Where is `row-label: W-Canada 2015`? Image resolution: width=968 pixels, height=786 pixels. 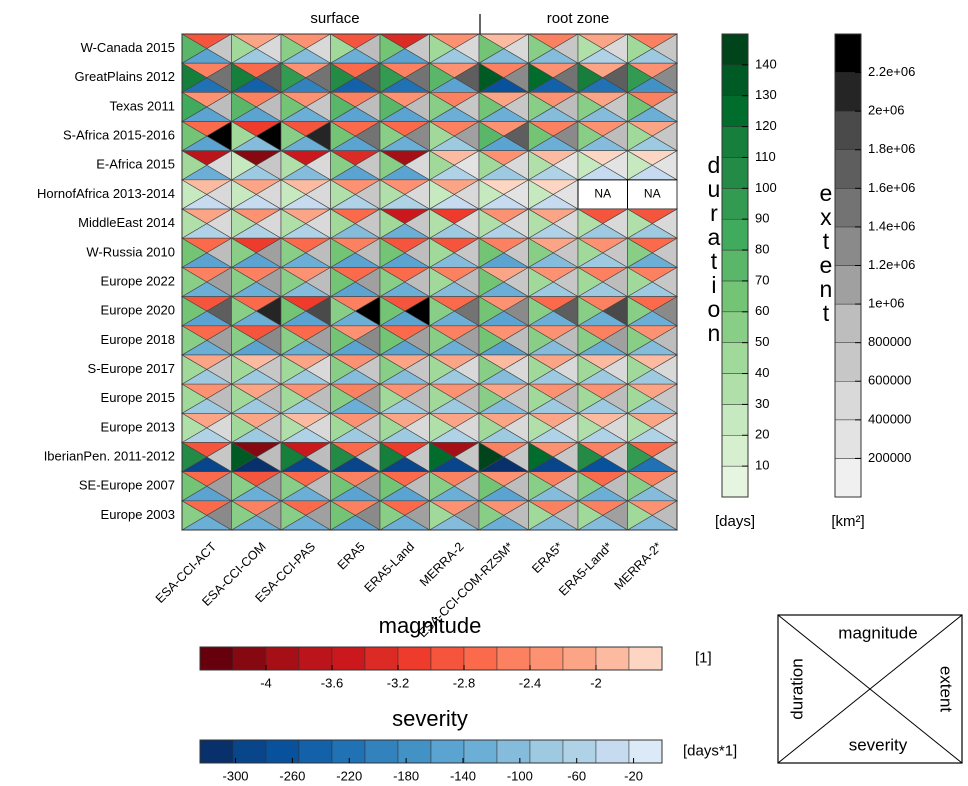 row-label: W-Canada 2015 is located at coordinates (128, 47).